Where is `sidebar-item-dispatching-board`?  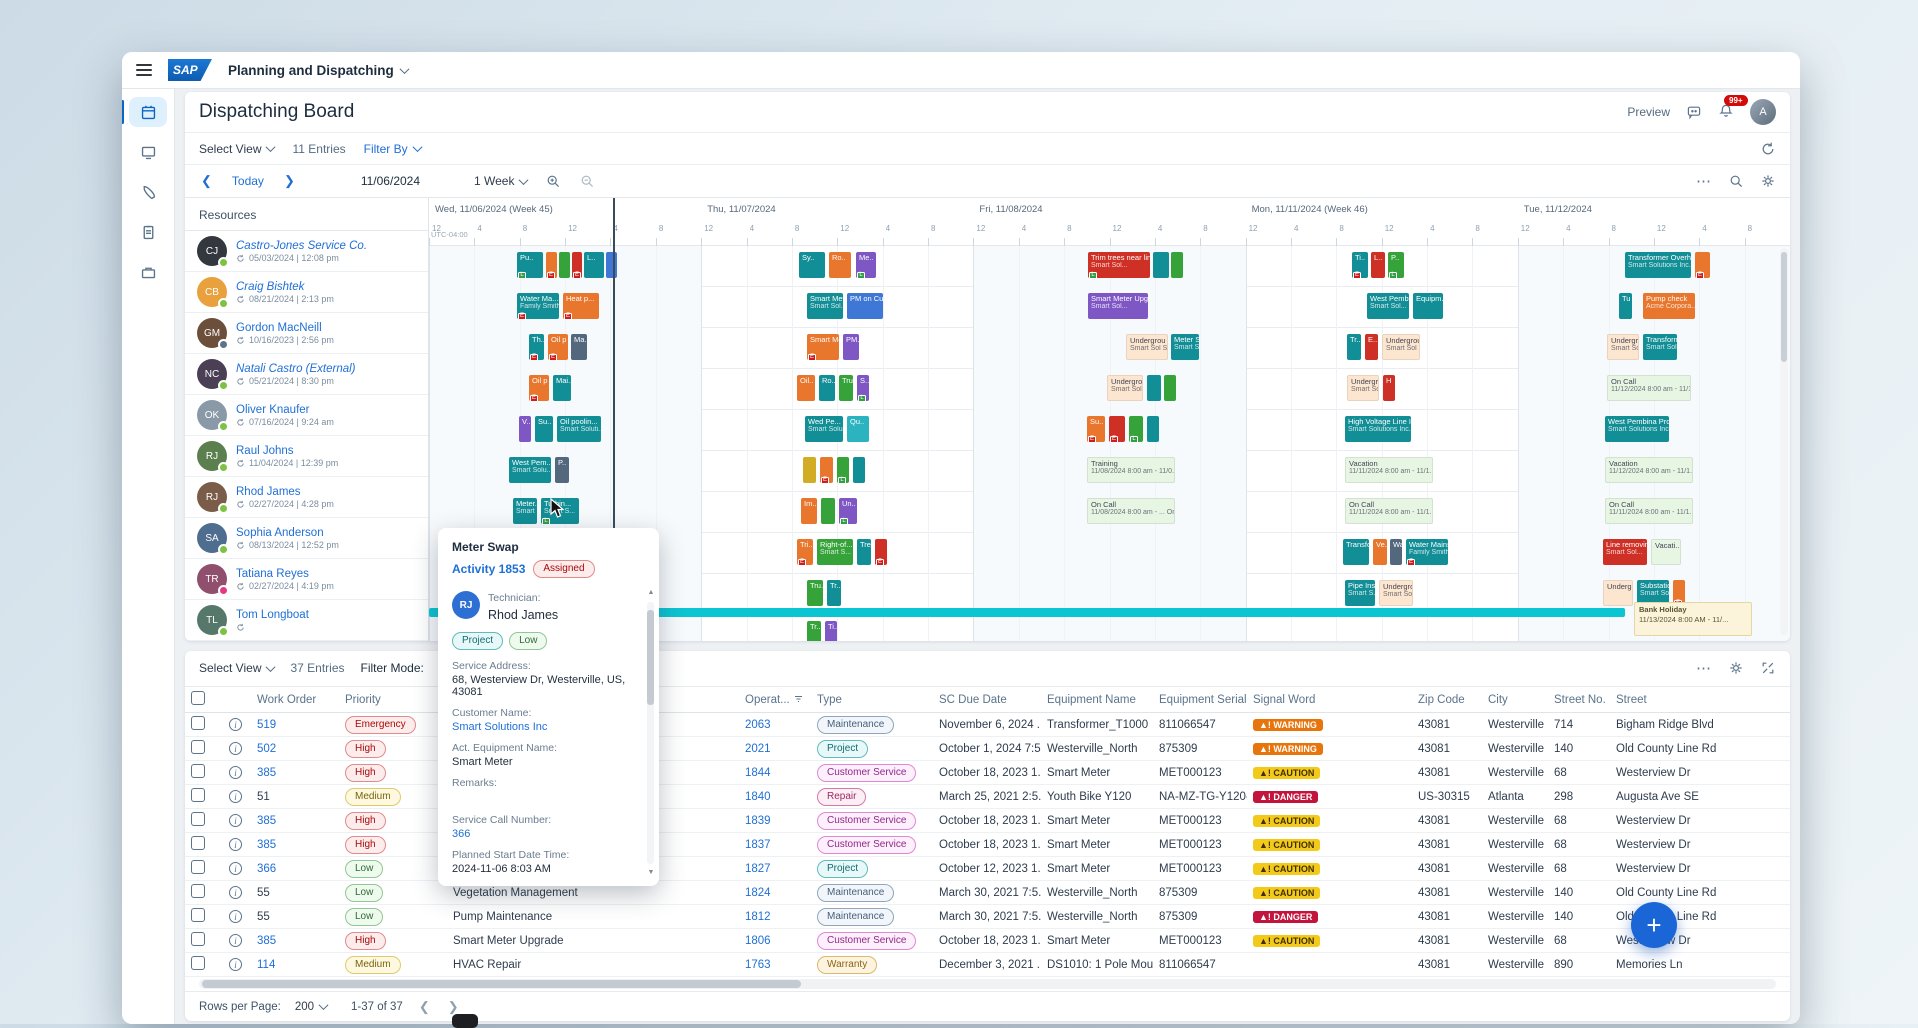 sidebar-item-dispatching-board is located at coordinates (144, 112).